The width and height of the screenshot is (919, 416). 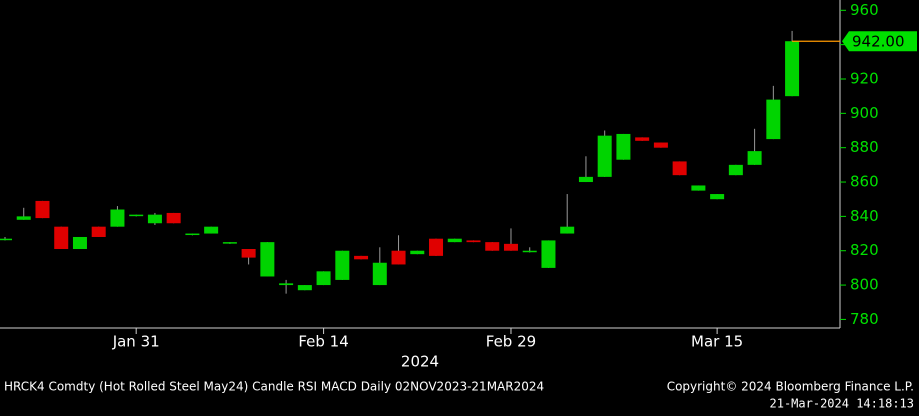 I want to click on y-tick-label: 880, so click(x=864, y=147).